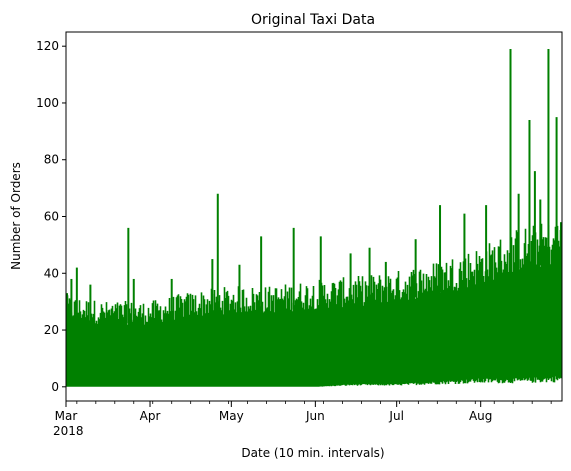 The width and height of the screenshot is (571, 471). I want to click on x-axis-label: Date (10 min. intervals), so click(312, 453).